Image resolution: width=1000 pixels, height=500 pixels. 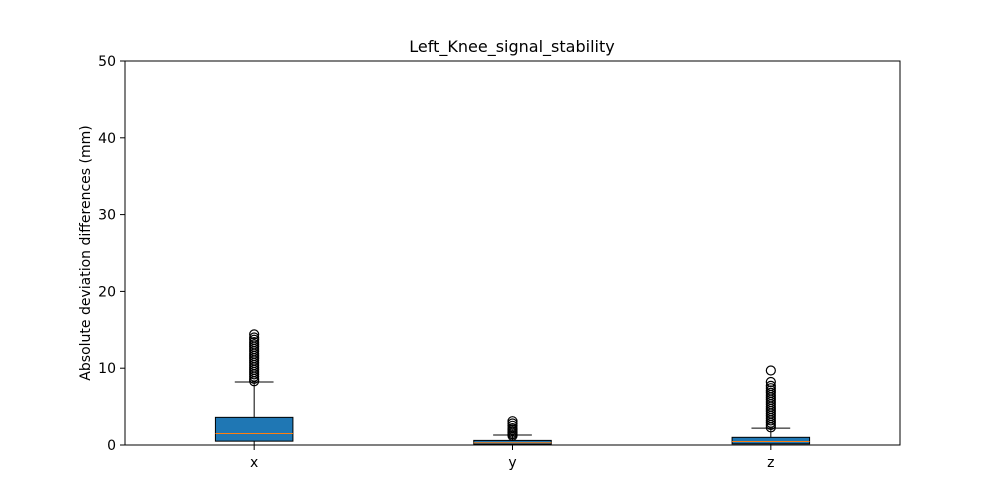 I want to click on y-tick-label: 0, so click(x=111, y=446).